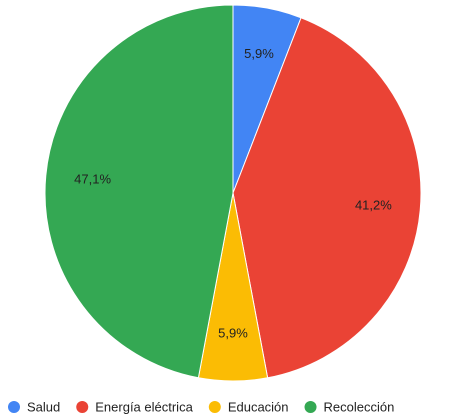  I want to click on legend-label: Energía eléctrica, so click(144, 406).